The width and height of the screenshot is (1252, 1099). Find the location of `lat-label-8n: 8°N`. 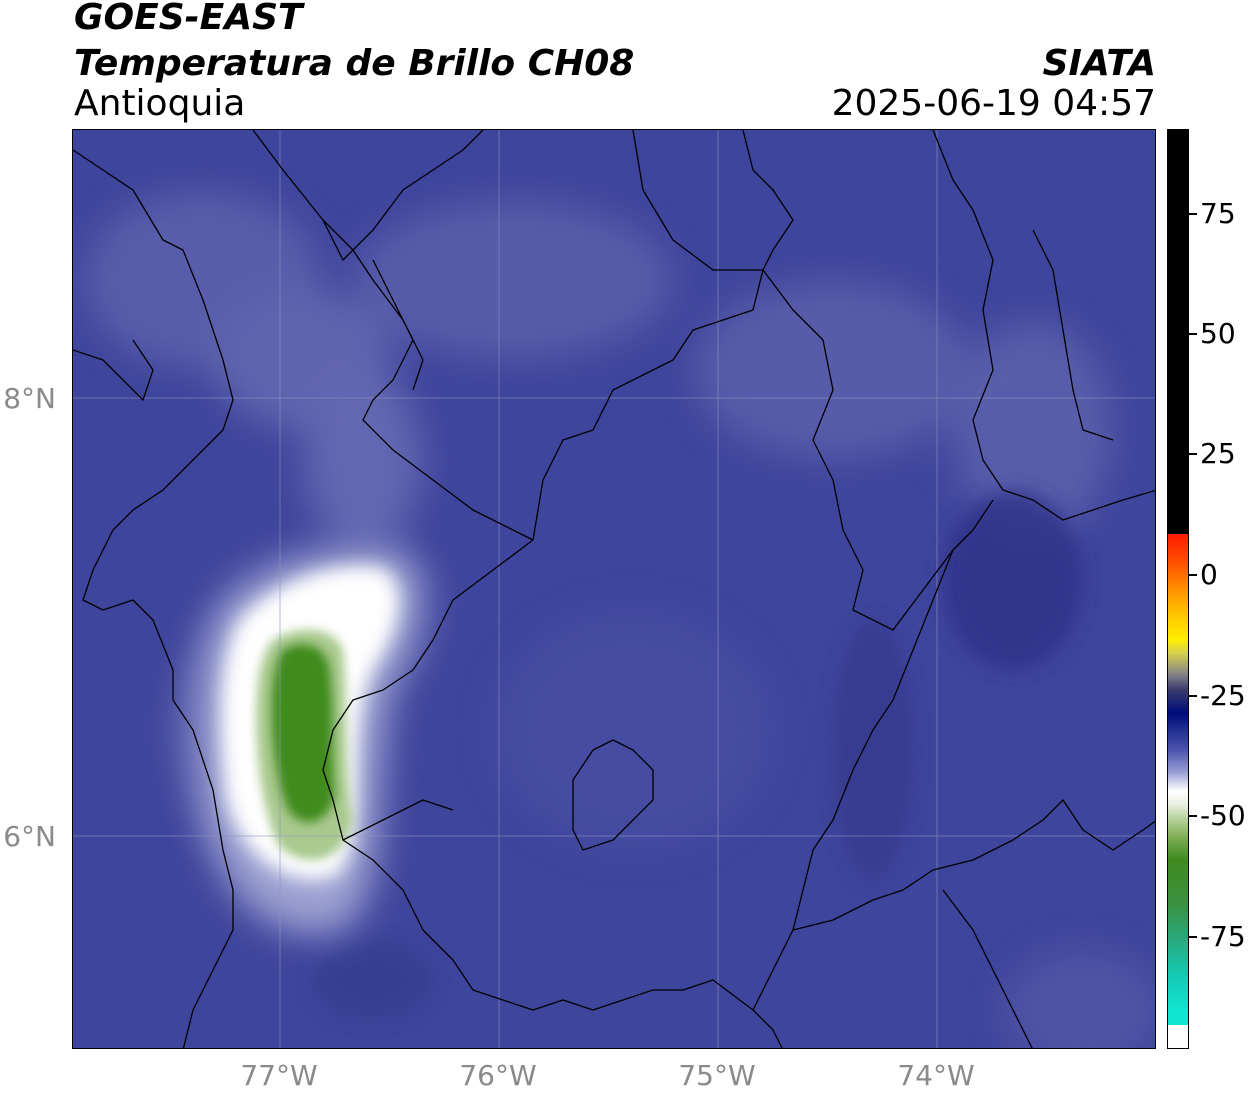

lat-label-8n: 8°N is located at coordinates (29, 398).